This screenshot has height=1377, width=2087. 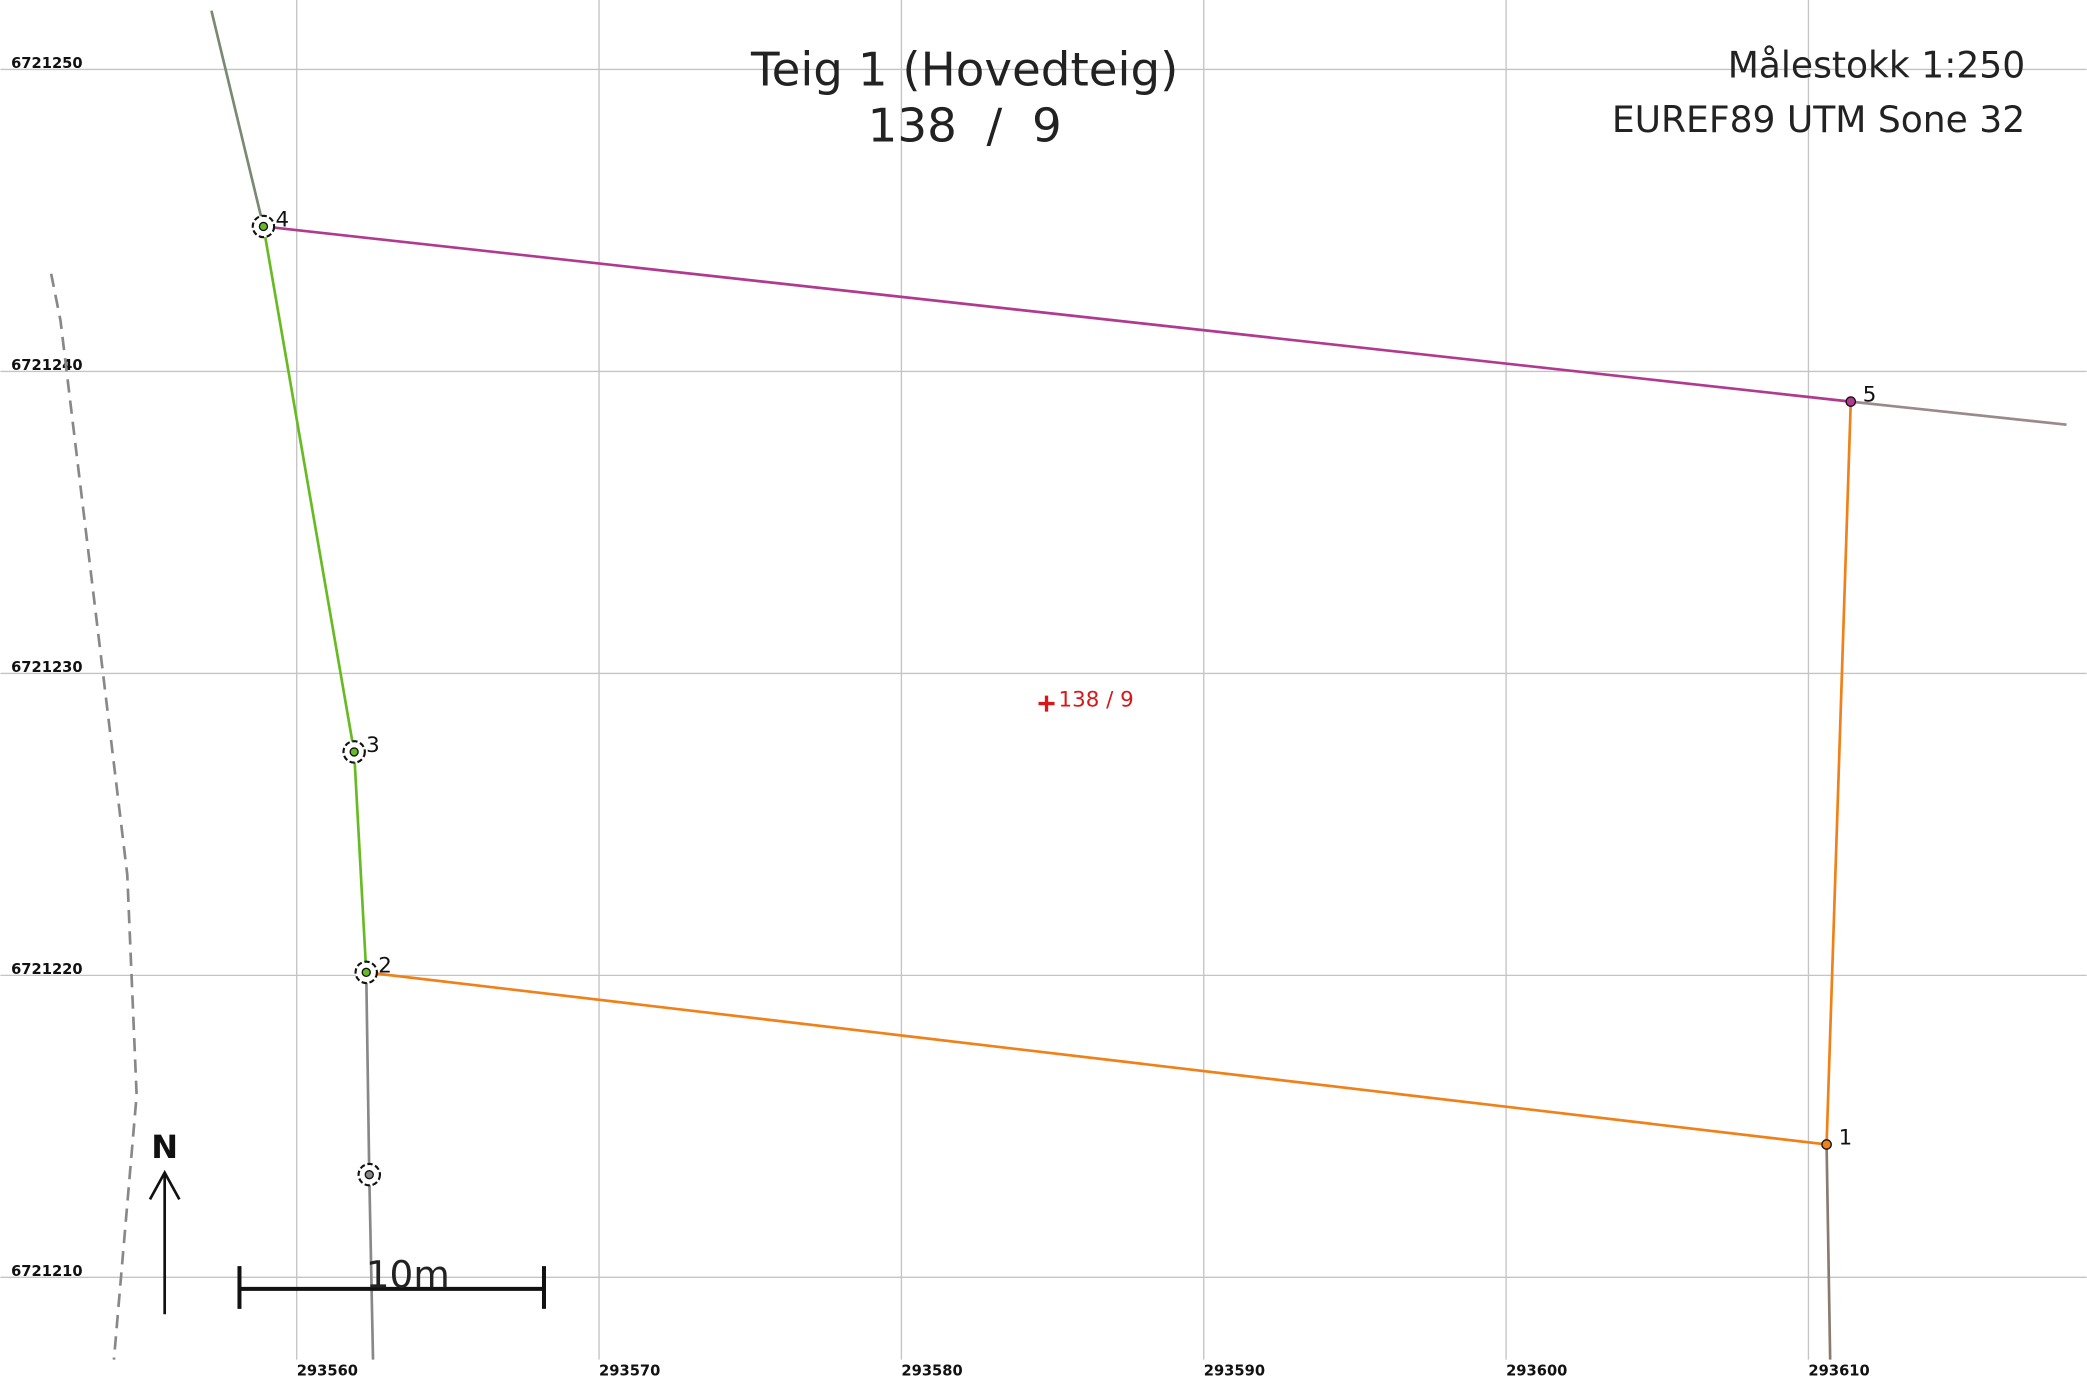 What do you see at coordinates (47, 1271) in the screenshot?
I see `y-tick-label: 6721210` at bounding box center [47, 1271].